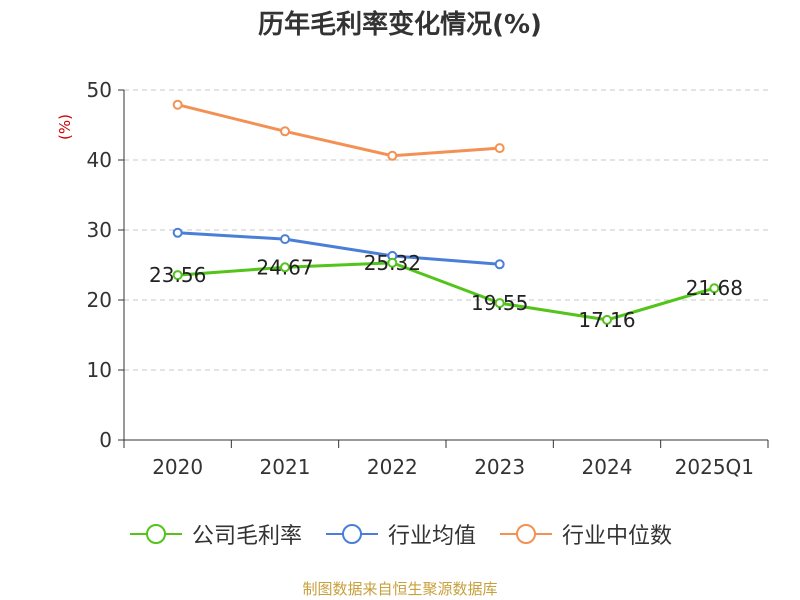  I want to click on y-tick-label: 0, so click(105, 440).